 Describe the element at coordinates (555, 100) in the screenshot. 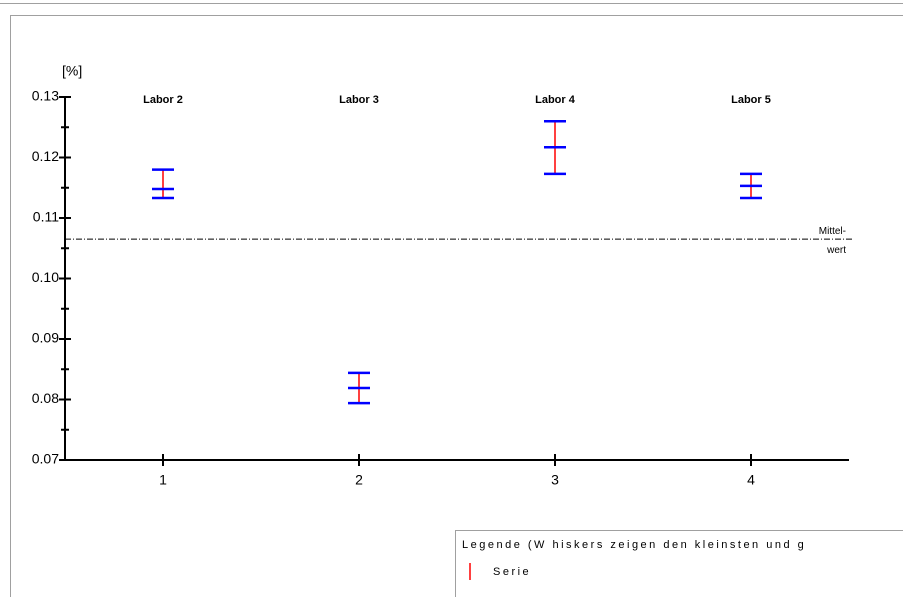

I see `annotation: Labor 4` at that location.